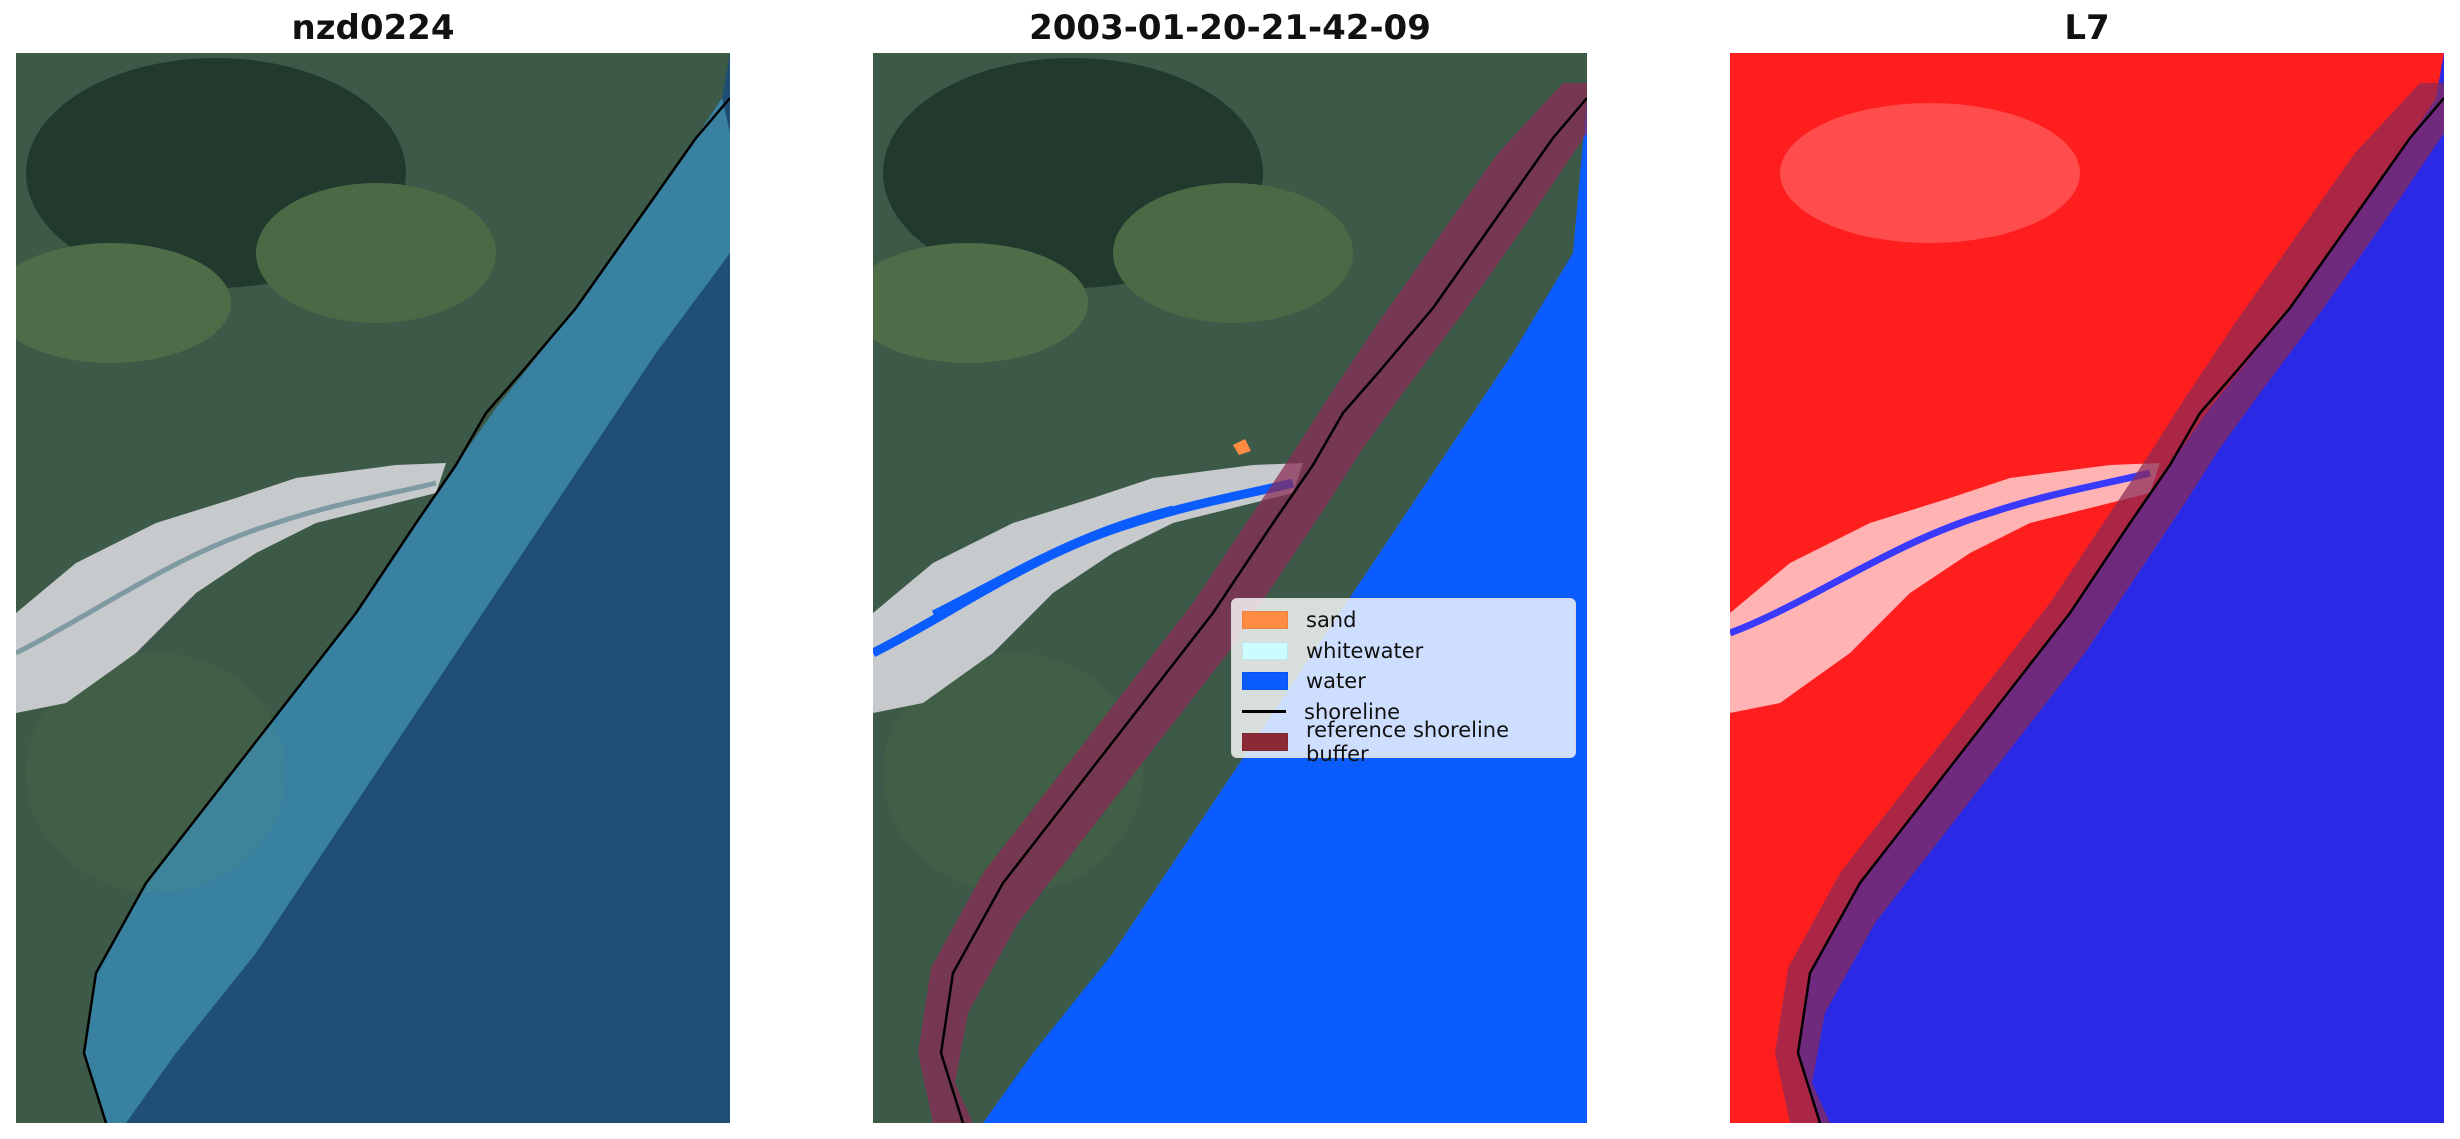 The width and height of the screenshot is (2460, 1139). Describe the element at coordinates (1940, 553) in the screenshot. I see `river-water-index` at that location.